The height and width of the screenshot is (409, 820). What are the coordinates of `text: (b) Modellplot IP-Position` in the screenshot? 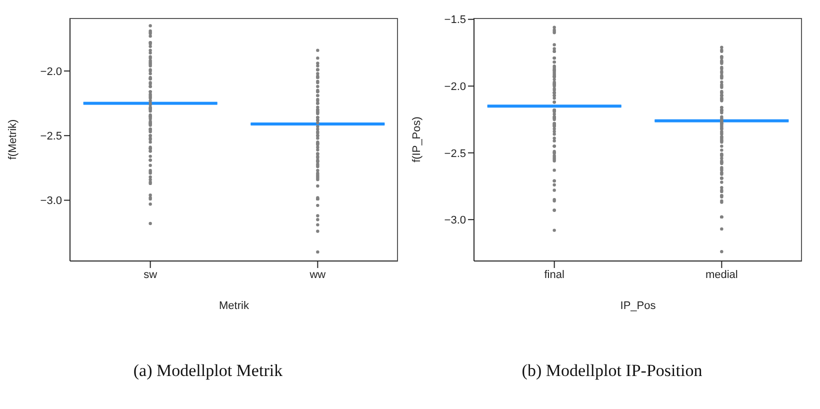 It's located at (612, 371).